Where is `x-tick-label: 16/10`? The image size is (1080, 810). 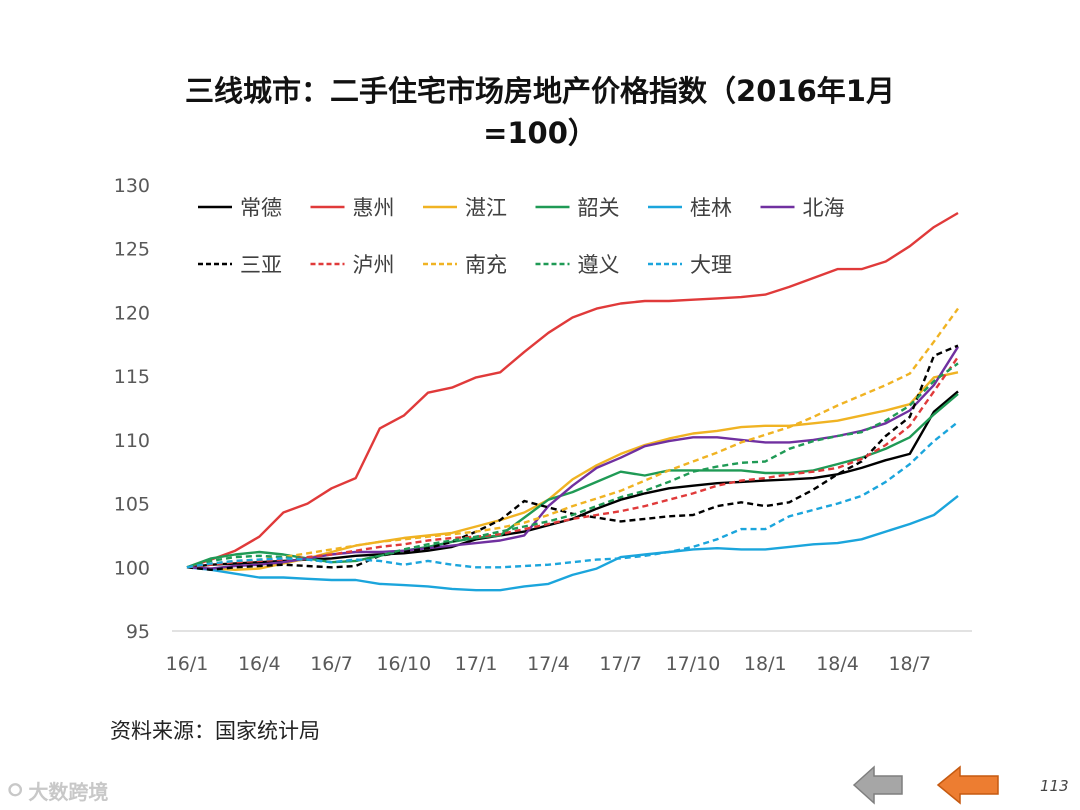
x-tick-label: 16/10 is located at coordinates (403, 664).